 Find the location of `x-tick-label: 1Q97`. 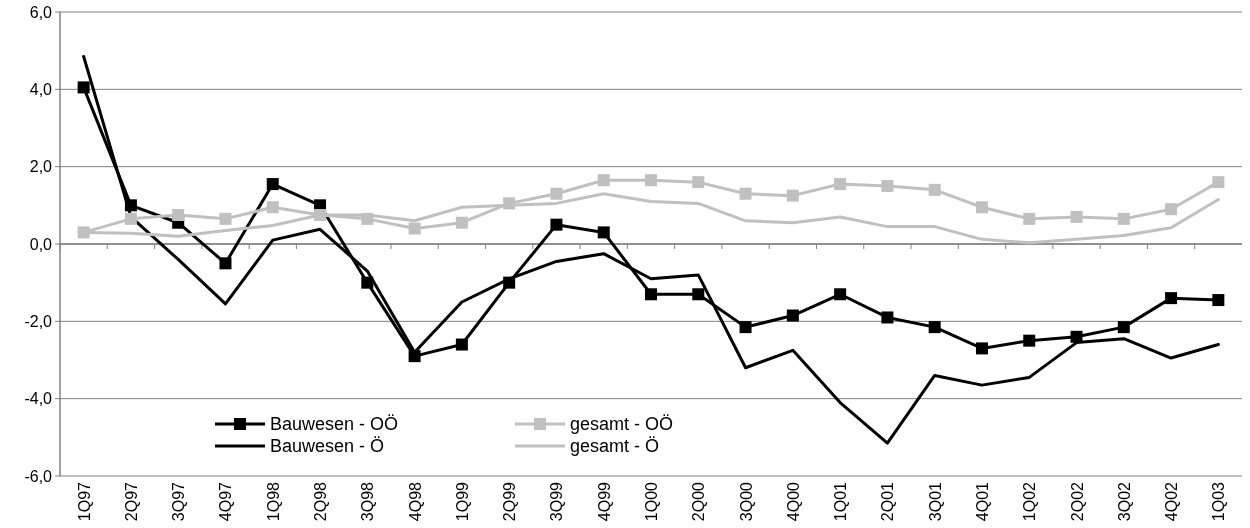

x-tick-label: 1Q97 is located at coordinates (84, 501).